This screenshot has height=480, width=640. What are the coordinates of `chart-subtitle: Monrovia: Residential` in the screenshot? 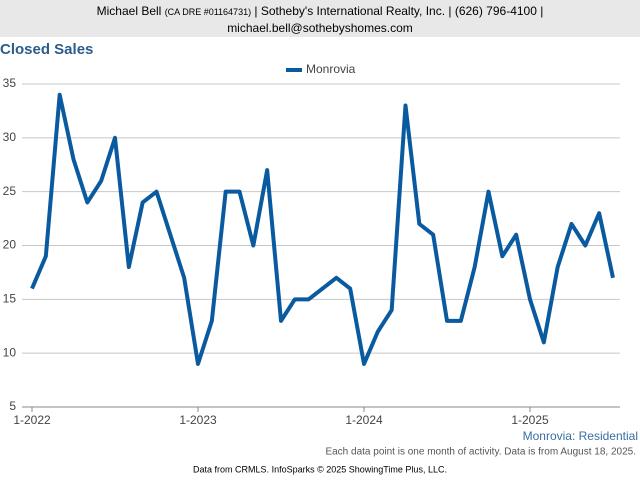 It's located at (580, 436).